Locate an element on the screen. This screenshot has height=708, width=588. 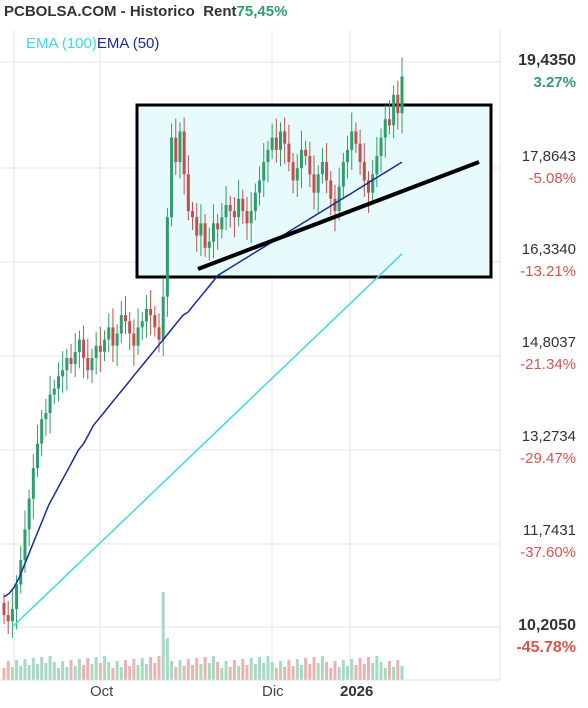
x-label-2026: 2026 is located at coordinates (357, 691).